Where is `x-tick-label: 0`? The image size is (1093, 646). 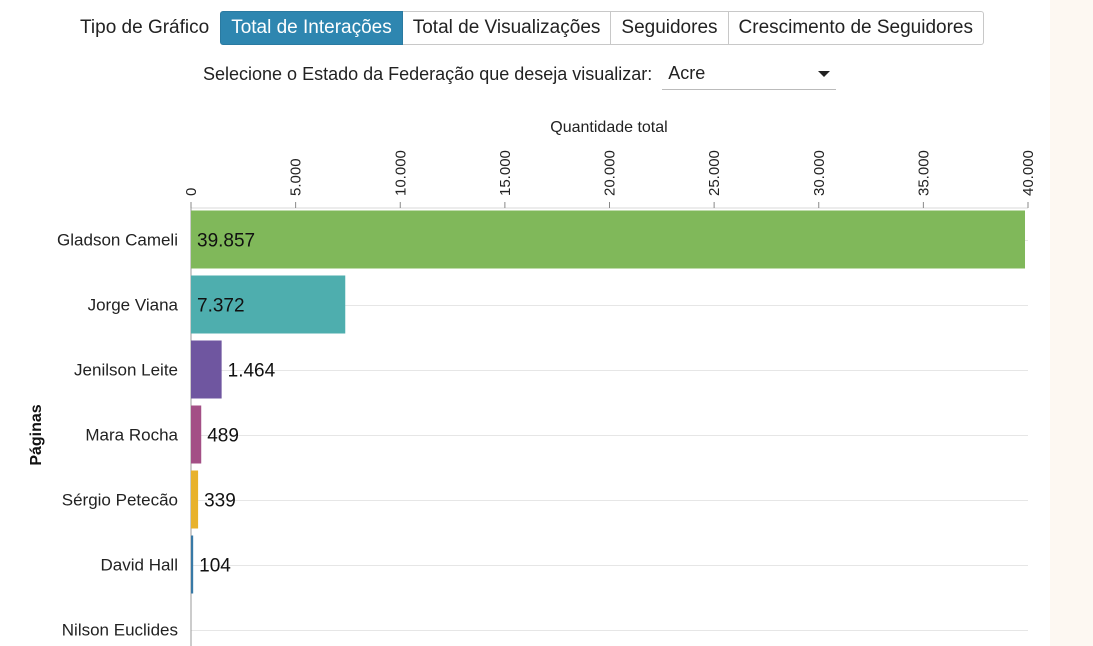
x-tick-label: 0 is located at coordinates (191, 192).